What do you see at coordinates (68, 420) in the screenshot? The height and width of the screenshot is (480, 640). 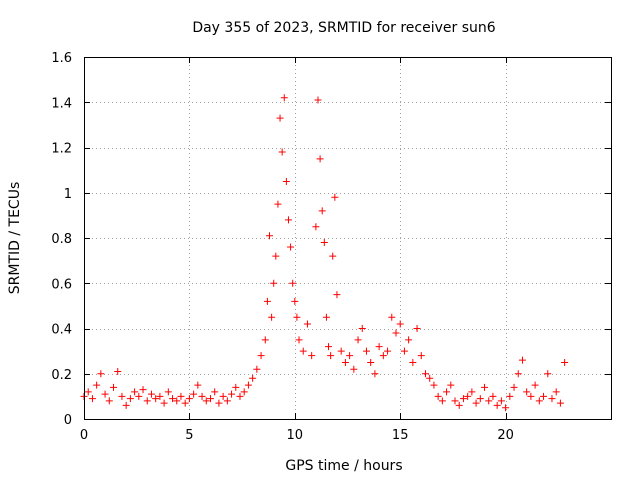 I see `y-tick-label: 0` at bounding box center [68, 420].